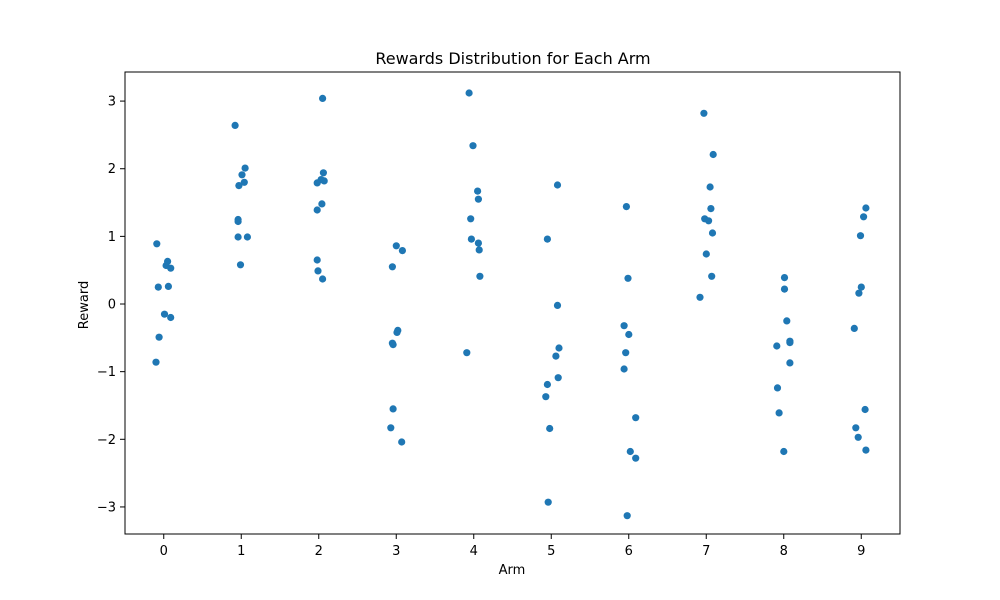  I want to click on x-tick-label: 9, so click(861, 551).